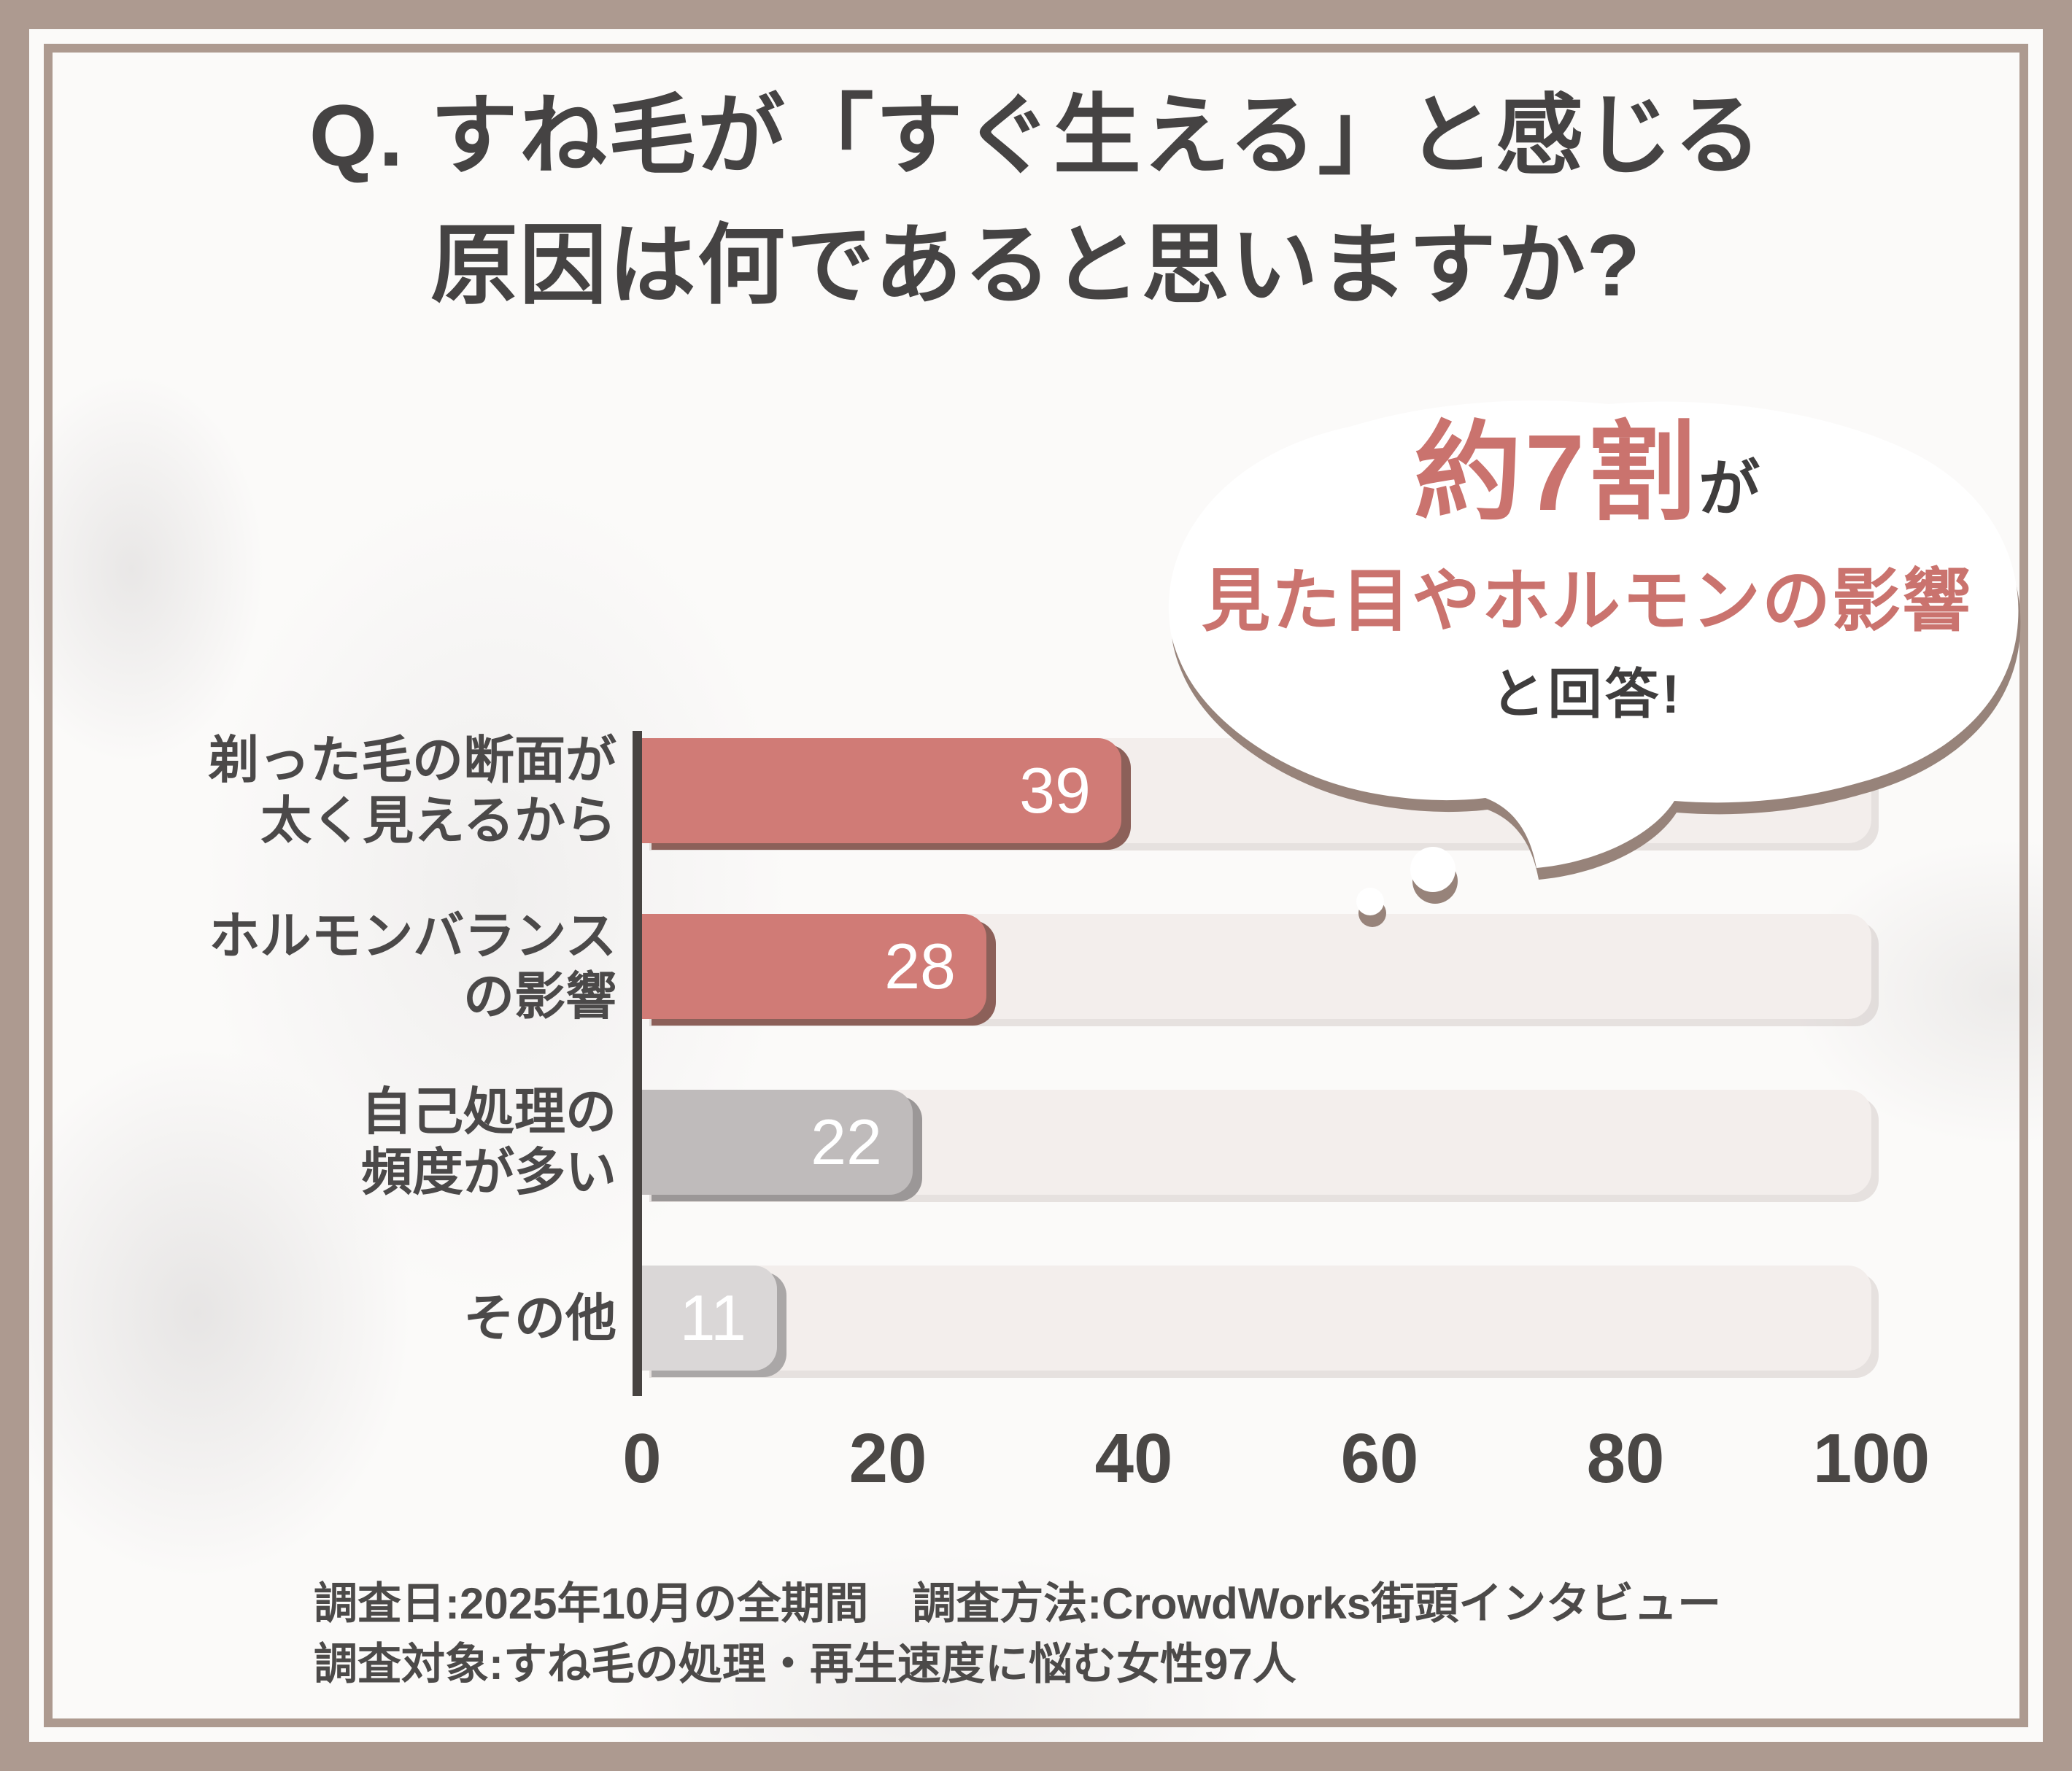 This screenshot has height=1771, width=2072. I want to click on bar-row: 11, so click(1256, 1318).